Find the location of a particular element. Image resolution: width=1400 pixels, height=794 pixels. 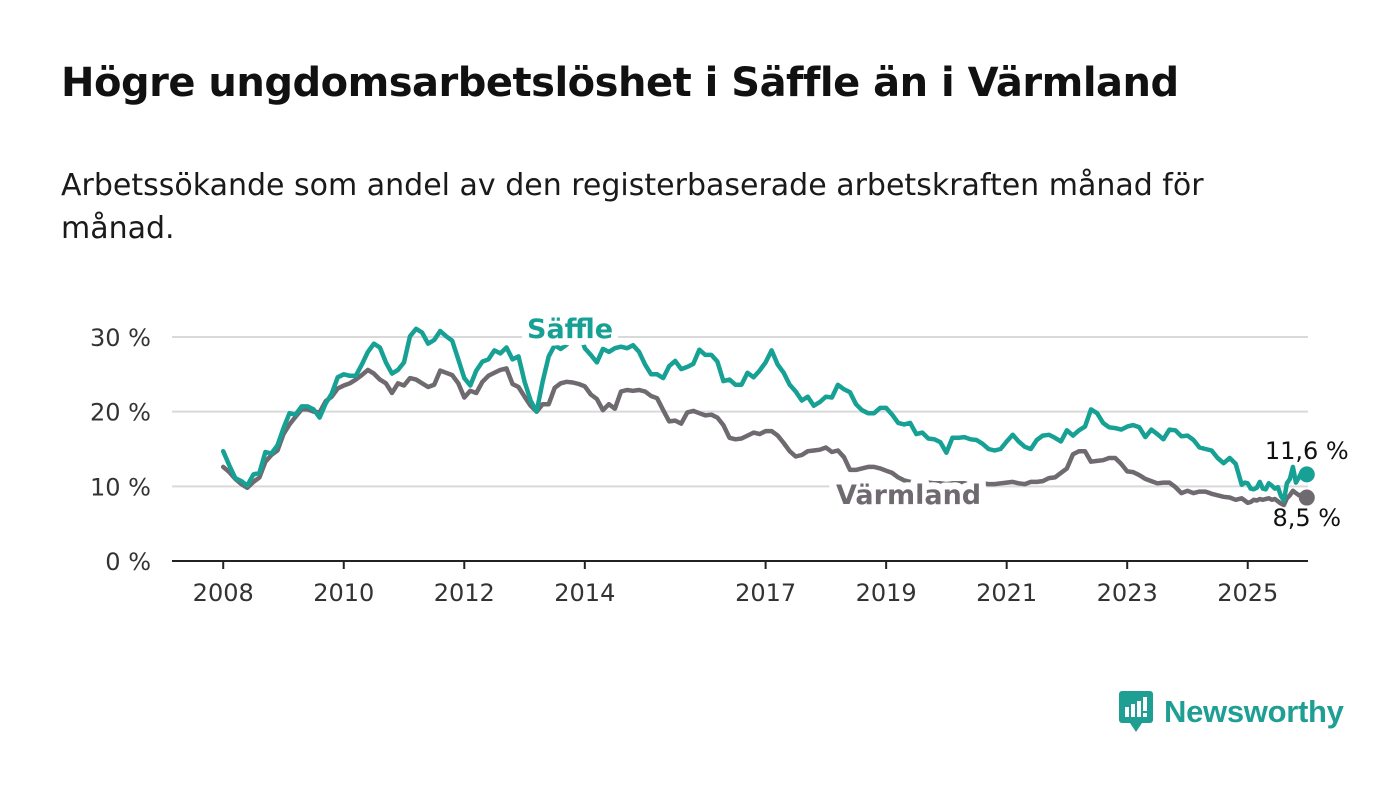

end-value-label-varmland: 8,5 % is located at coordinates (1306, 518).